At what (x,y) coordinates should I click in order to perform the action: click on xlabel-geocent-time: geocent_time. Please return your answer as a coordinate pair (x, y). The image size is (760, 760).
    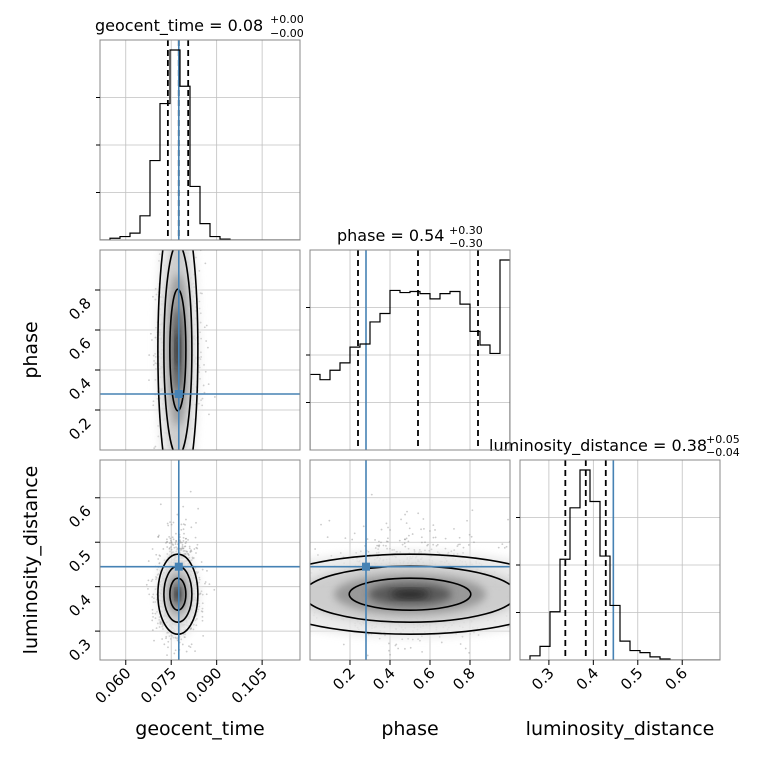
    Looking at the image, I should click on (199, 729).